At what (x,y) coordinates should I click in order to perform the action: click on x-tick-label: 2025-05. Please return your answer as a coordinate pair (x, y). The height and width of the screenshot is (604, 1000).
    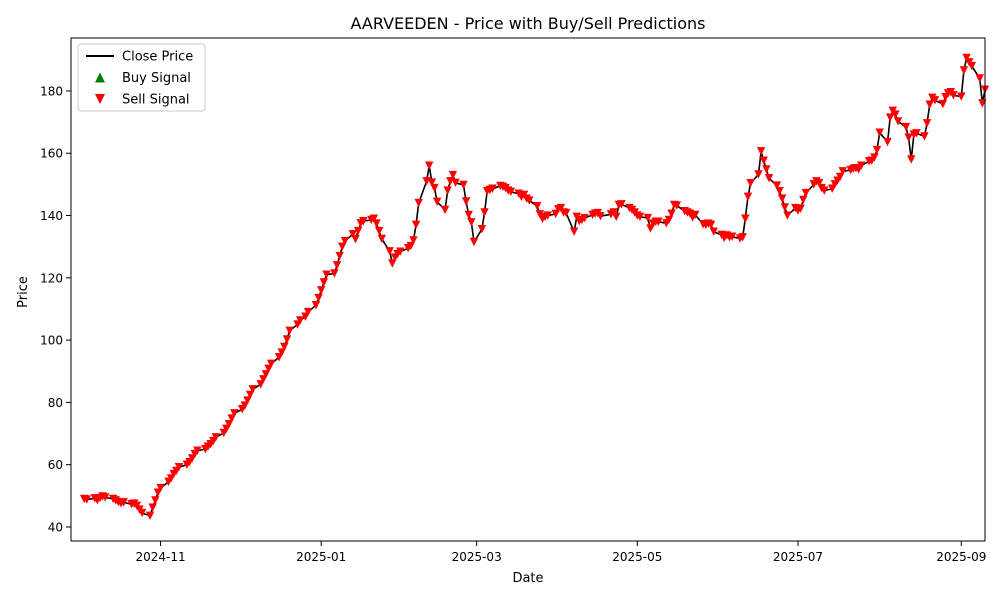
    Looking at the image, I should click on (637, 557).